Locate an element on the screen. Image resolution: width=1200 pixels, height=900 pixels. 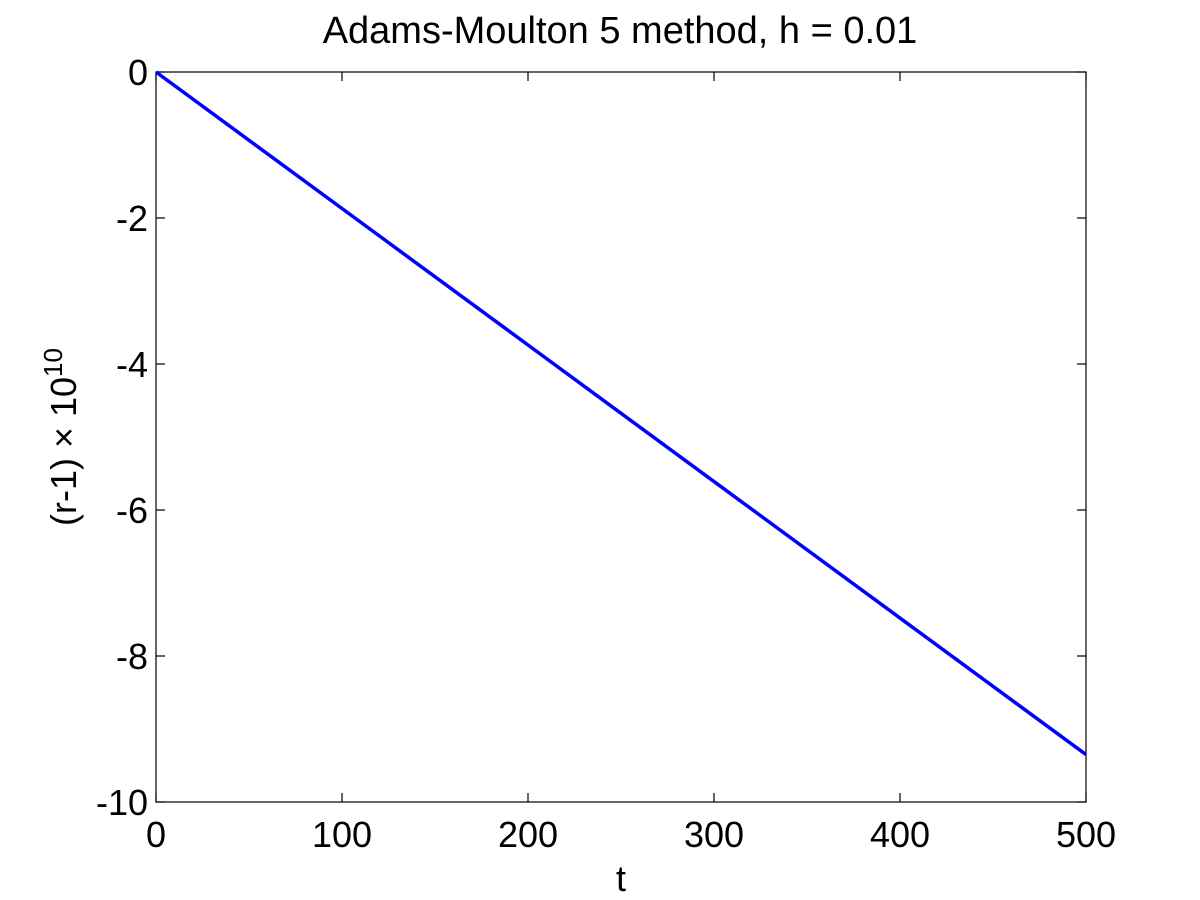
x-tick-label: 100 is located at coordinates (342, 834).